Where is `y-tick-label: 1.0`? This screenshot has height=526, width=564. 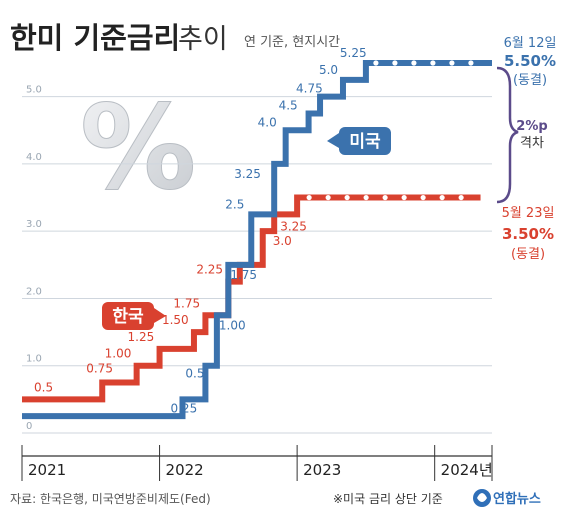
y-tick-label: 1.0 is located at coordinates (34, 359).